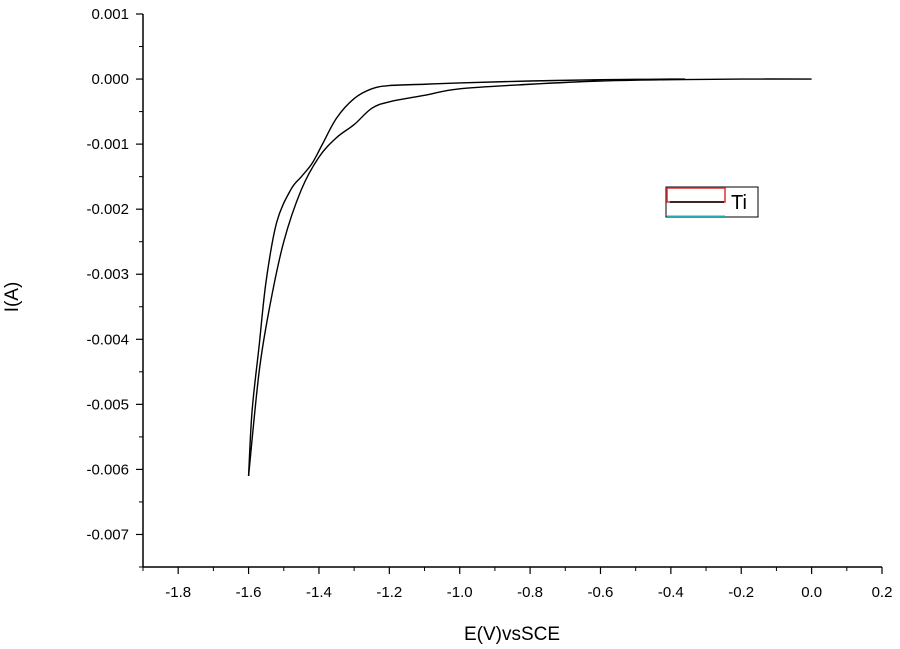 The width and height of the screenshot is (900, 649). What do you see at coordinates (178, 592) in the screenshot?
I see `x-tick-label: -1.8` at bounding box center [178, 592].